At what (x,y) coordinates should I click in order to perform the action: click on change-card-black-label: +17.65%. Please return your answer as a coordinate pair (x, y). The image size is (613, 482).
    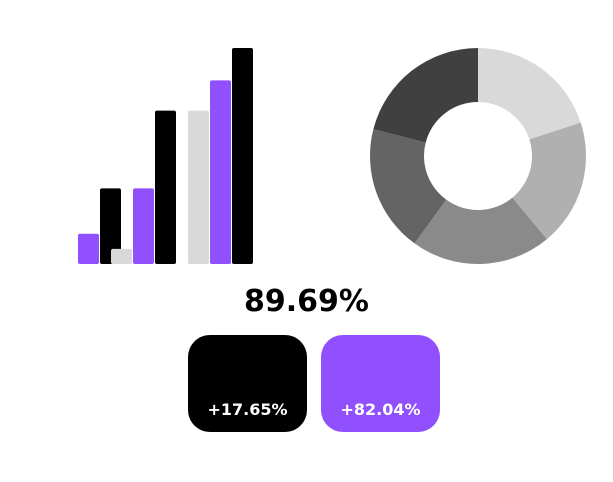
    Looking at the image, I should click on (247, 409).